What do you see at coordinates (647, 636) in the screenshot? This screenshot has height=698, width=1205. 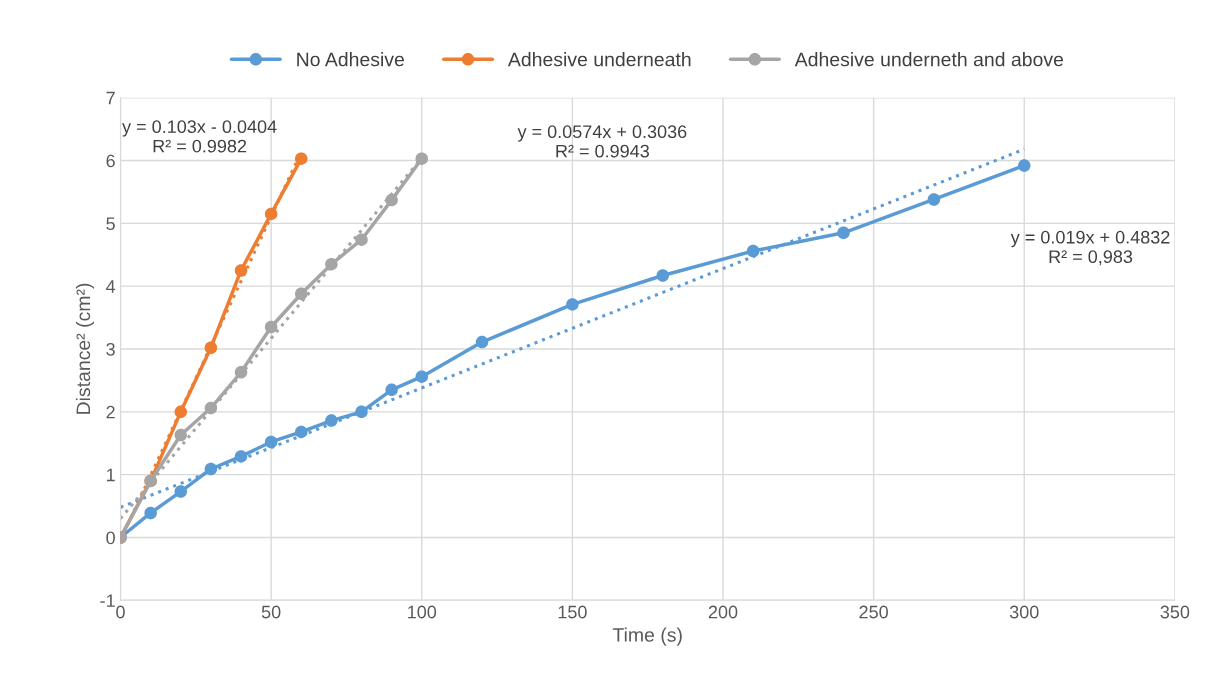 I see `x-axis-title: Time (s)` at bounding box center [647, 636].